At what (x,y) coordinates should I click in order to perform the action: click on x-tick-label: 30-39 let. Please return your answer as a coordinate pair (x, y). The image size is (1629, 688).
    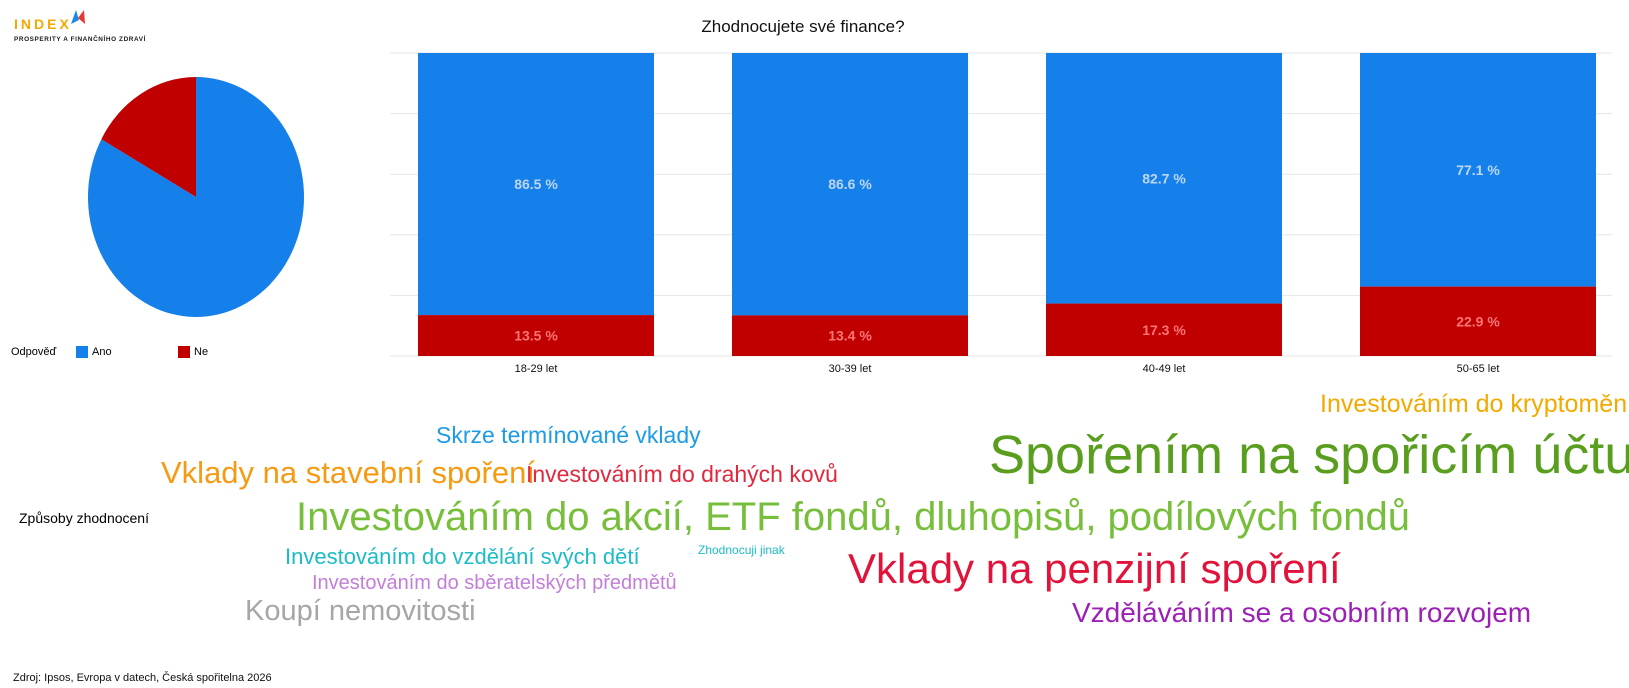
    Looking at the image, I should click on (850, 369).